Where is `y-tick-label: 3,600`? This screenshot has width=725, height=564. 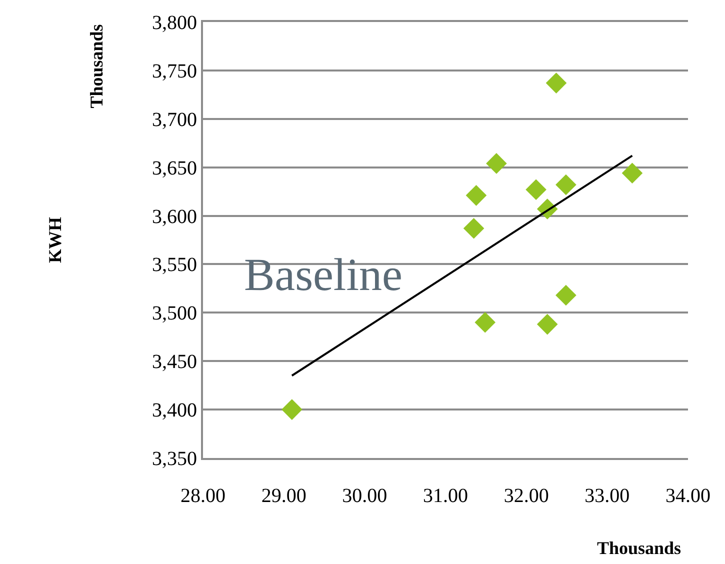 y-tick-label: 3,600 is located at coordinates (174, 217).